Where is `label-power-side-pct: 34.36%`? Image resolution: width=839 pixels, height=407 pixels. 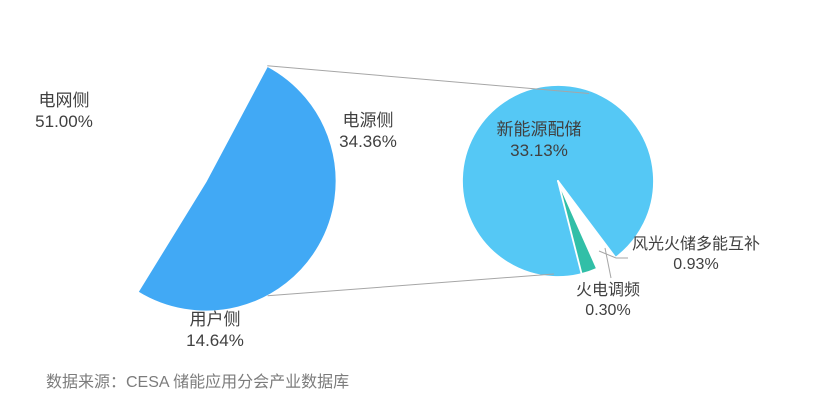 label-power-side-pct: 34.36% is located at coordinates (368, 141).